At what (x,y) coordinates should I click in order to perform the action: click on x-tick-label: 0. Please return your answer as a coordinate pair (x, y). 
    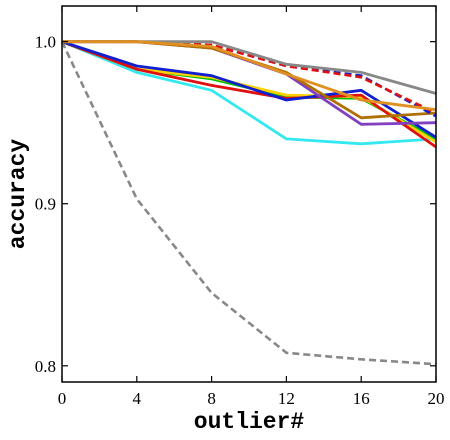
    Looking at the image, I should click on (62, 398).